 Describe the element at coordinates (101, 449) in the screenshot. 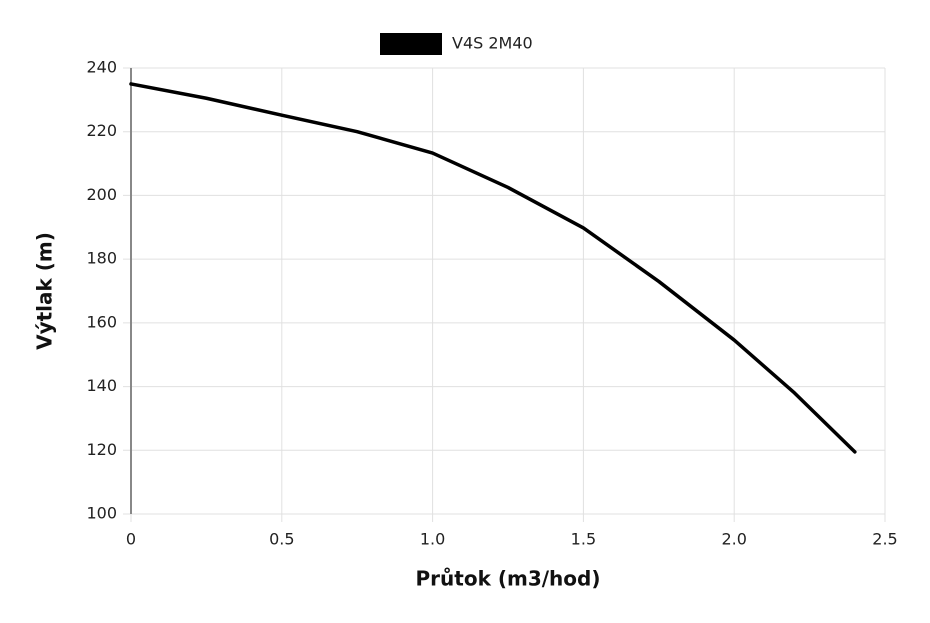

I see `y-tick-label: 120` at that location.